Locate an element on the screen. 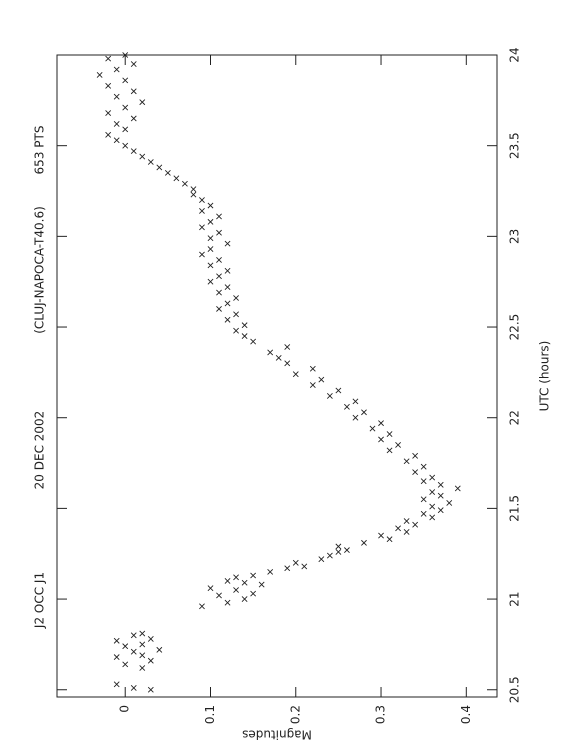  x-tick-label: 22 is located at coordinates (515, 417).